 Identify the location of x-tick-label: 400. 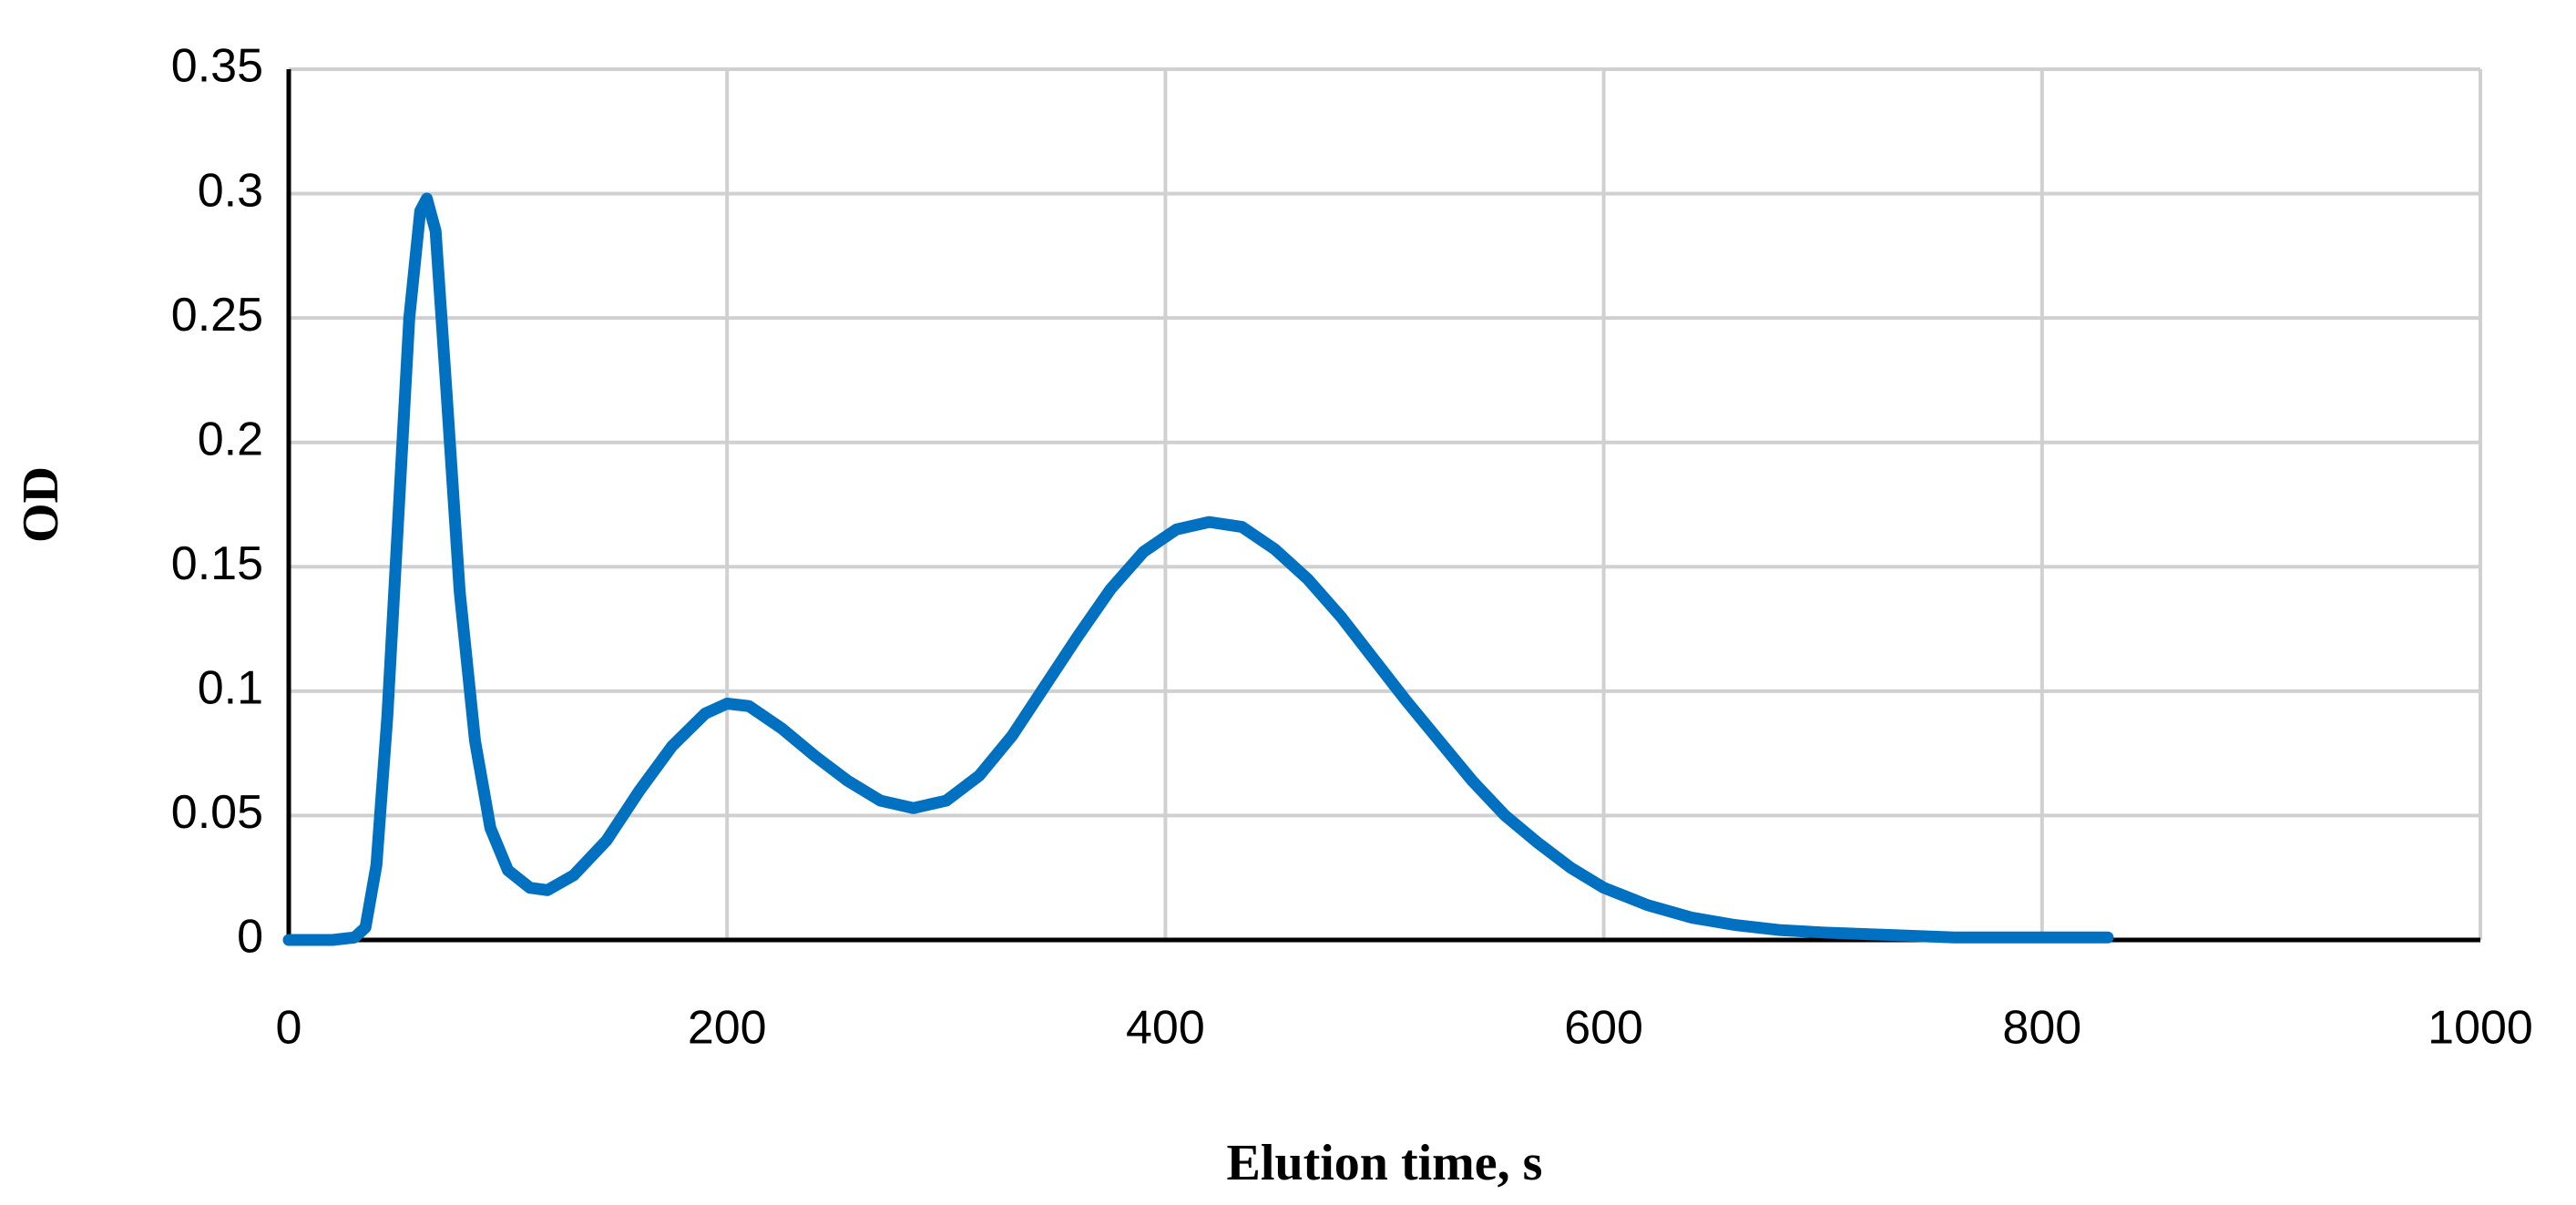
(1165, 1028).